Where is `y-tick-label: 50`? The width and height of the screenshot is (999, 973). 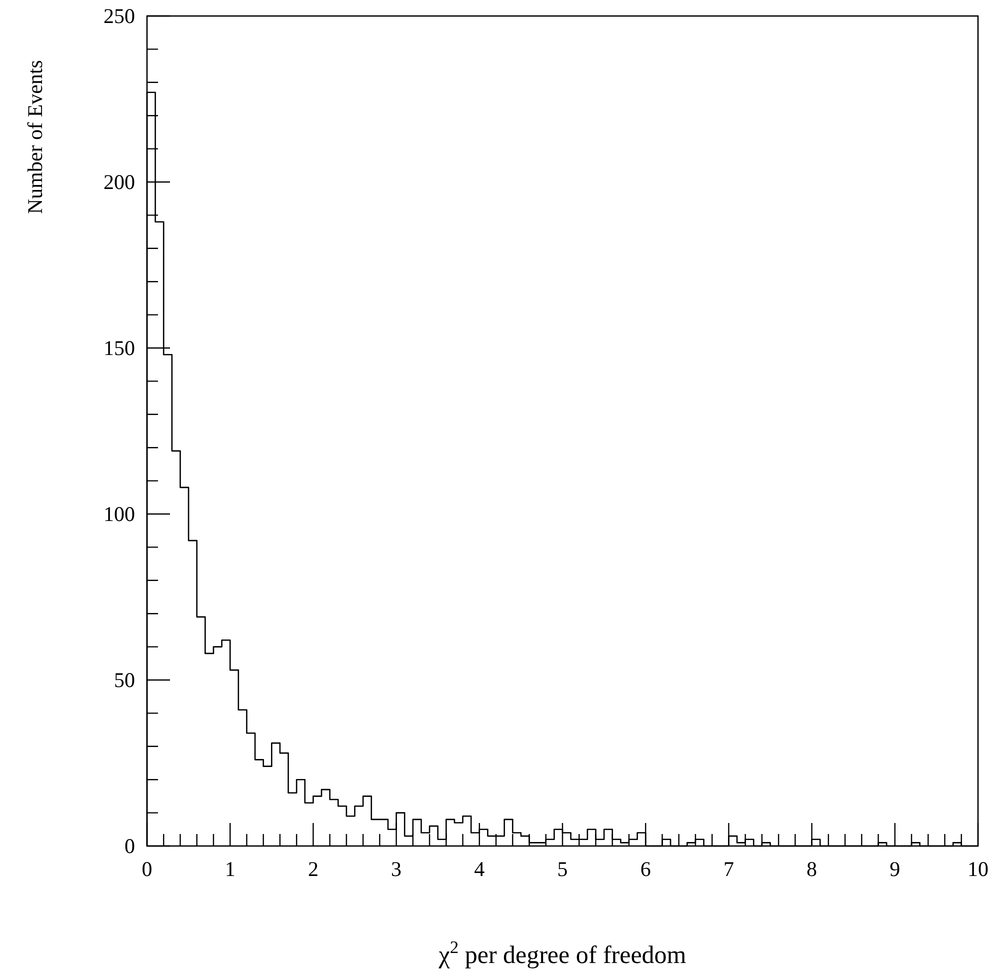 y-tick-label: 50 is located at coordinates (124, 680).